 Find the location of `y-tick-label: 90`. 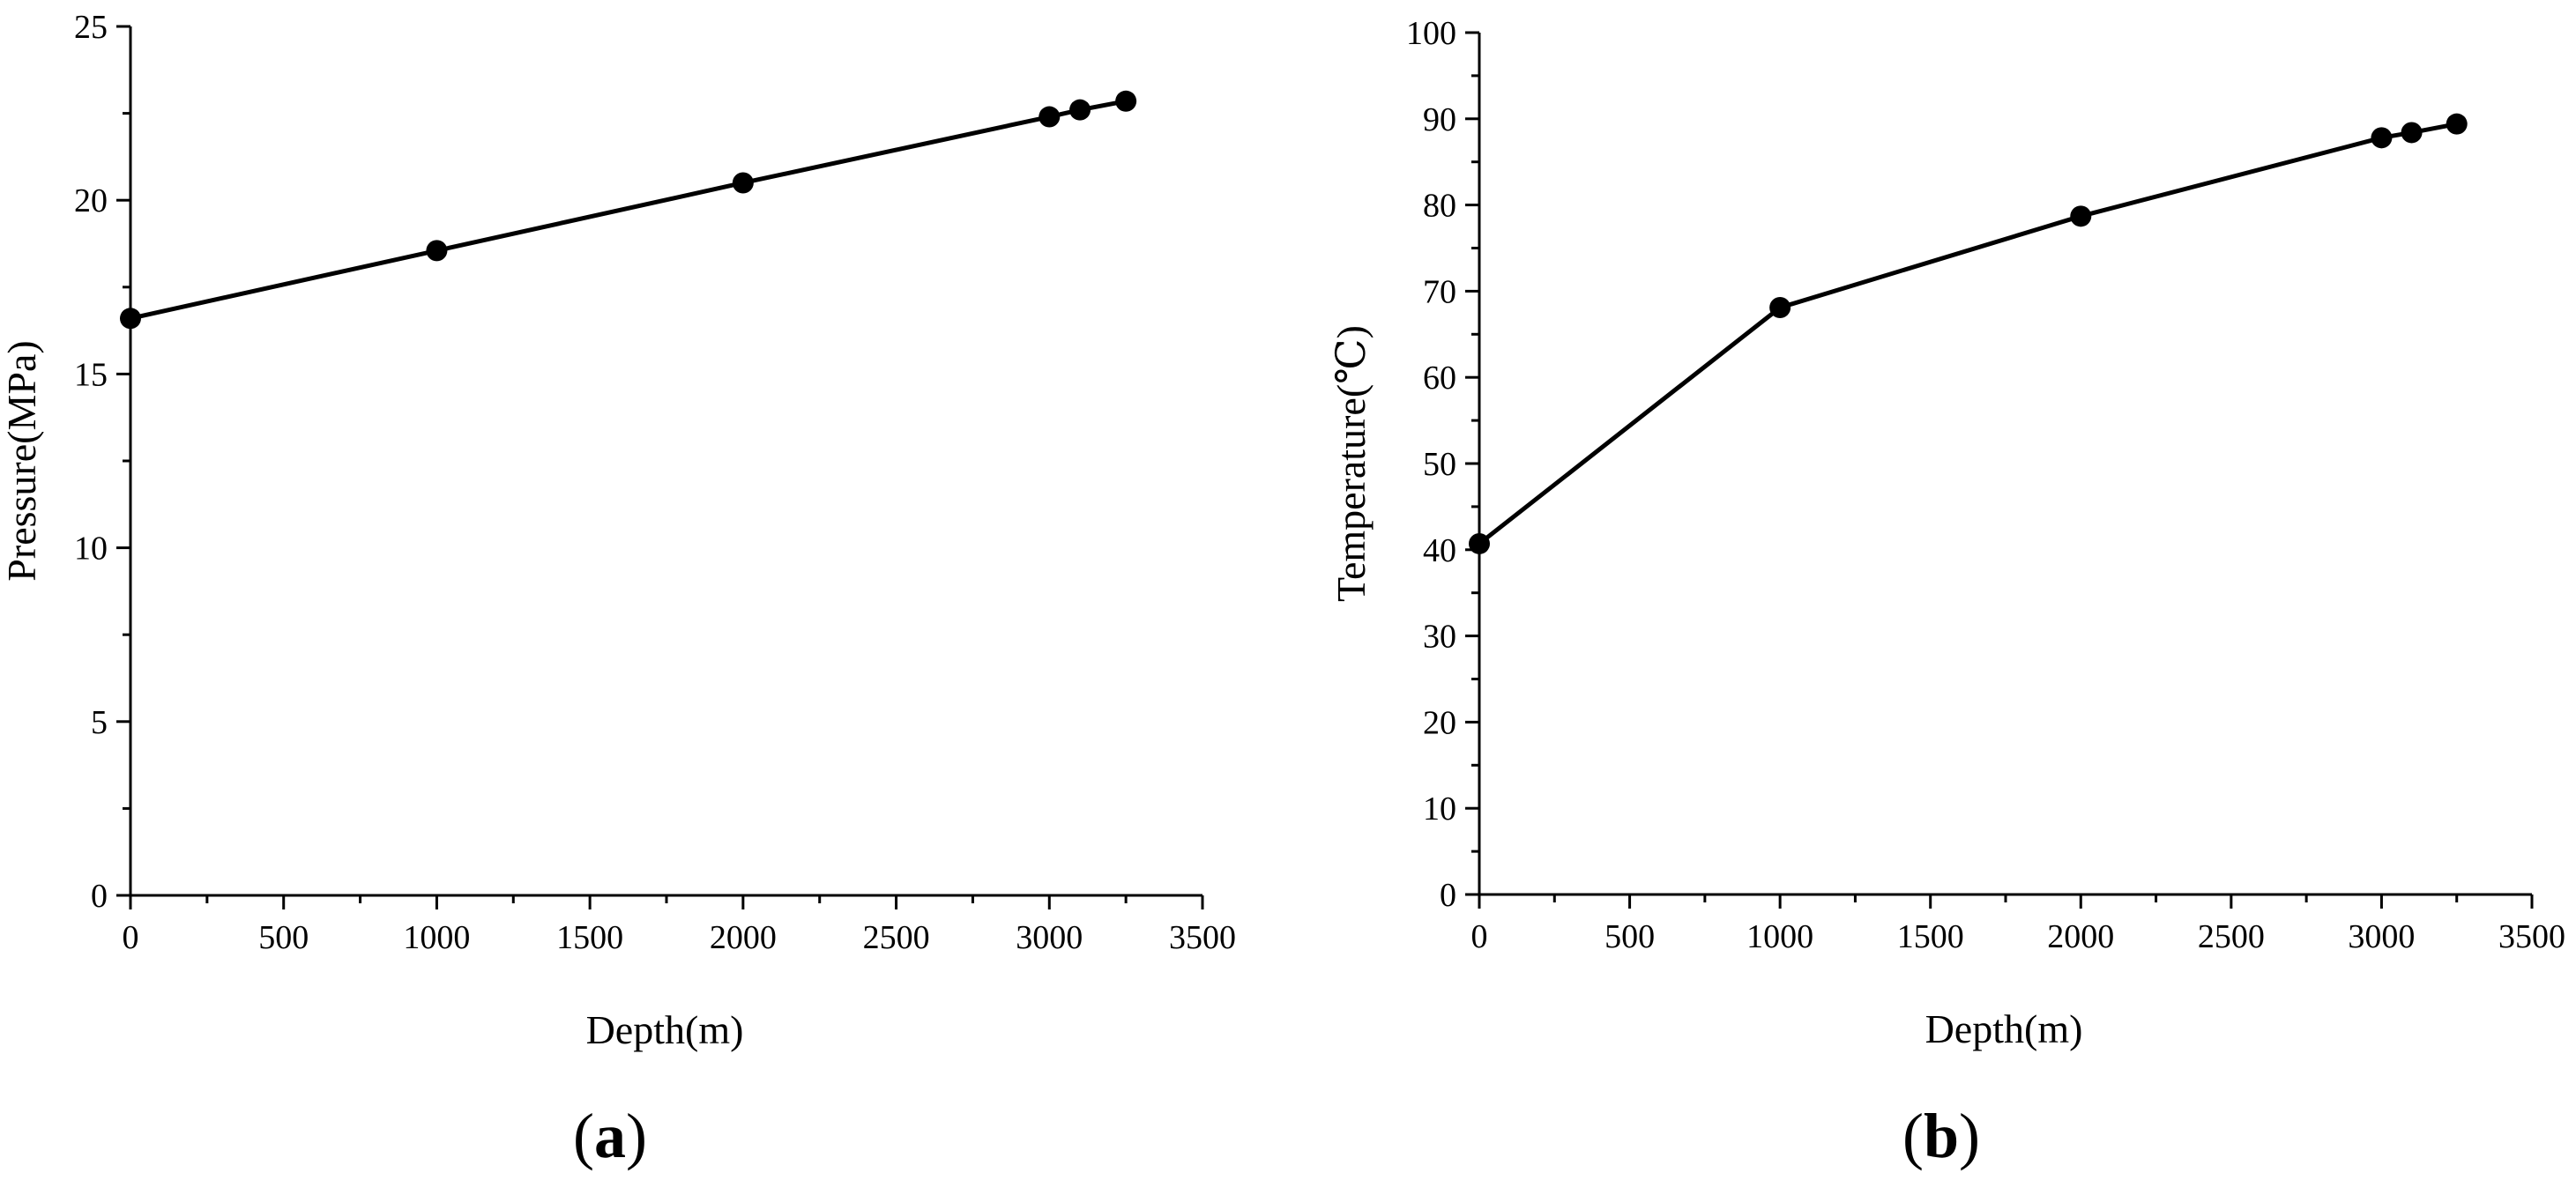

y-tick-label: 90 is located at coordinates (1439, 119).